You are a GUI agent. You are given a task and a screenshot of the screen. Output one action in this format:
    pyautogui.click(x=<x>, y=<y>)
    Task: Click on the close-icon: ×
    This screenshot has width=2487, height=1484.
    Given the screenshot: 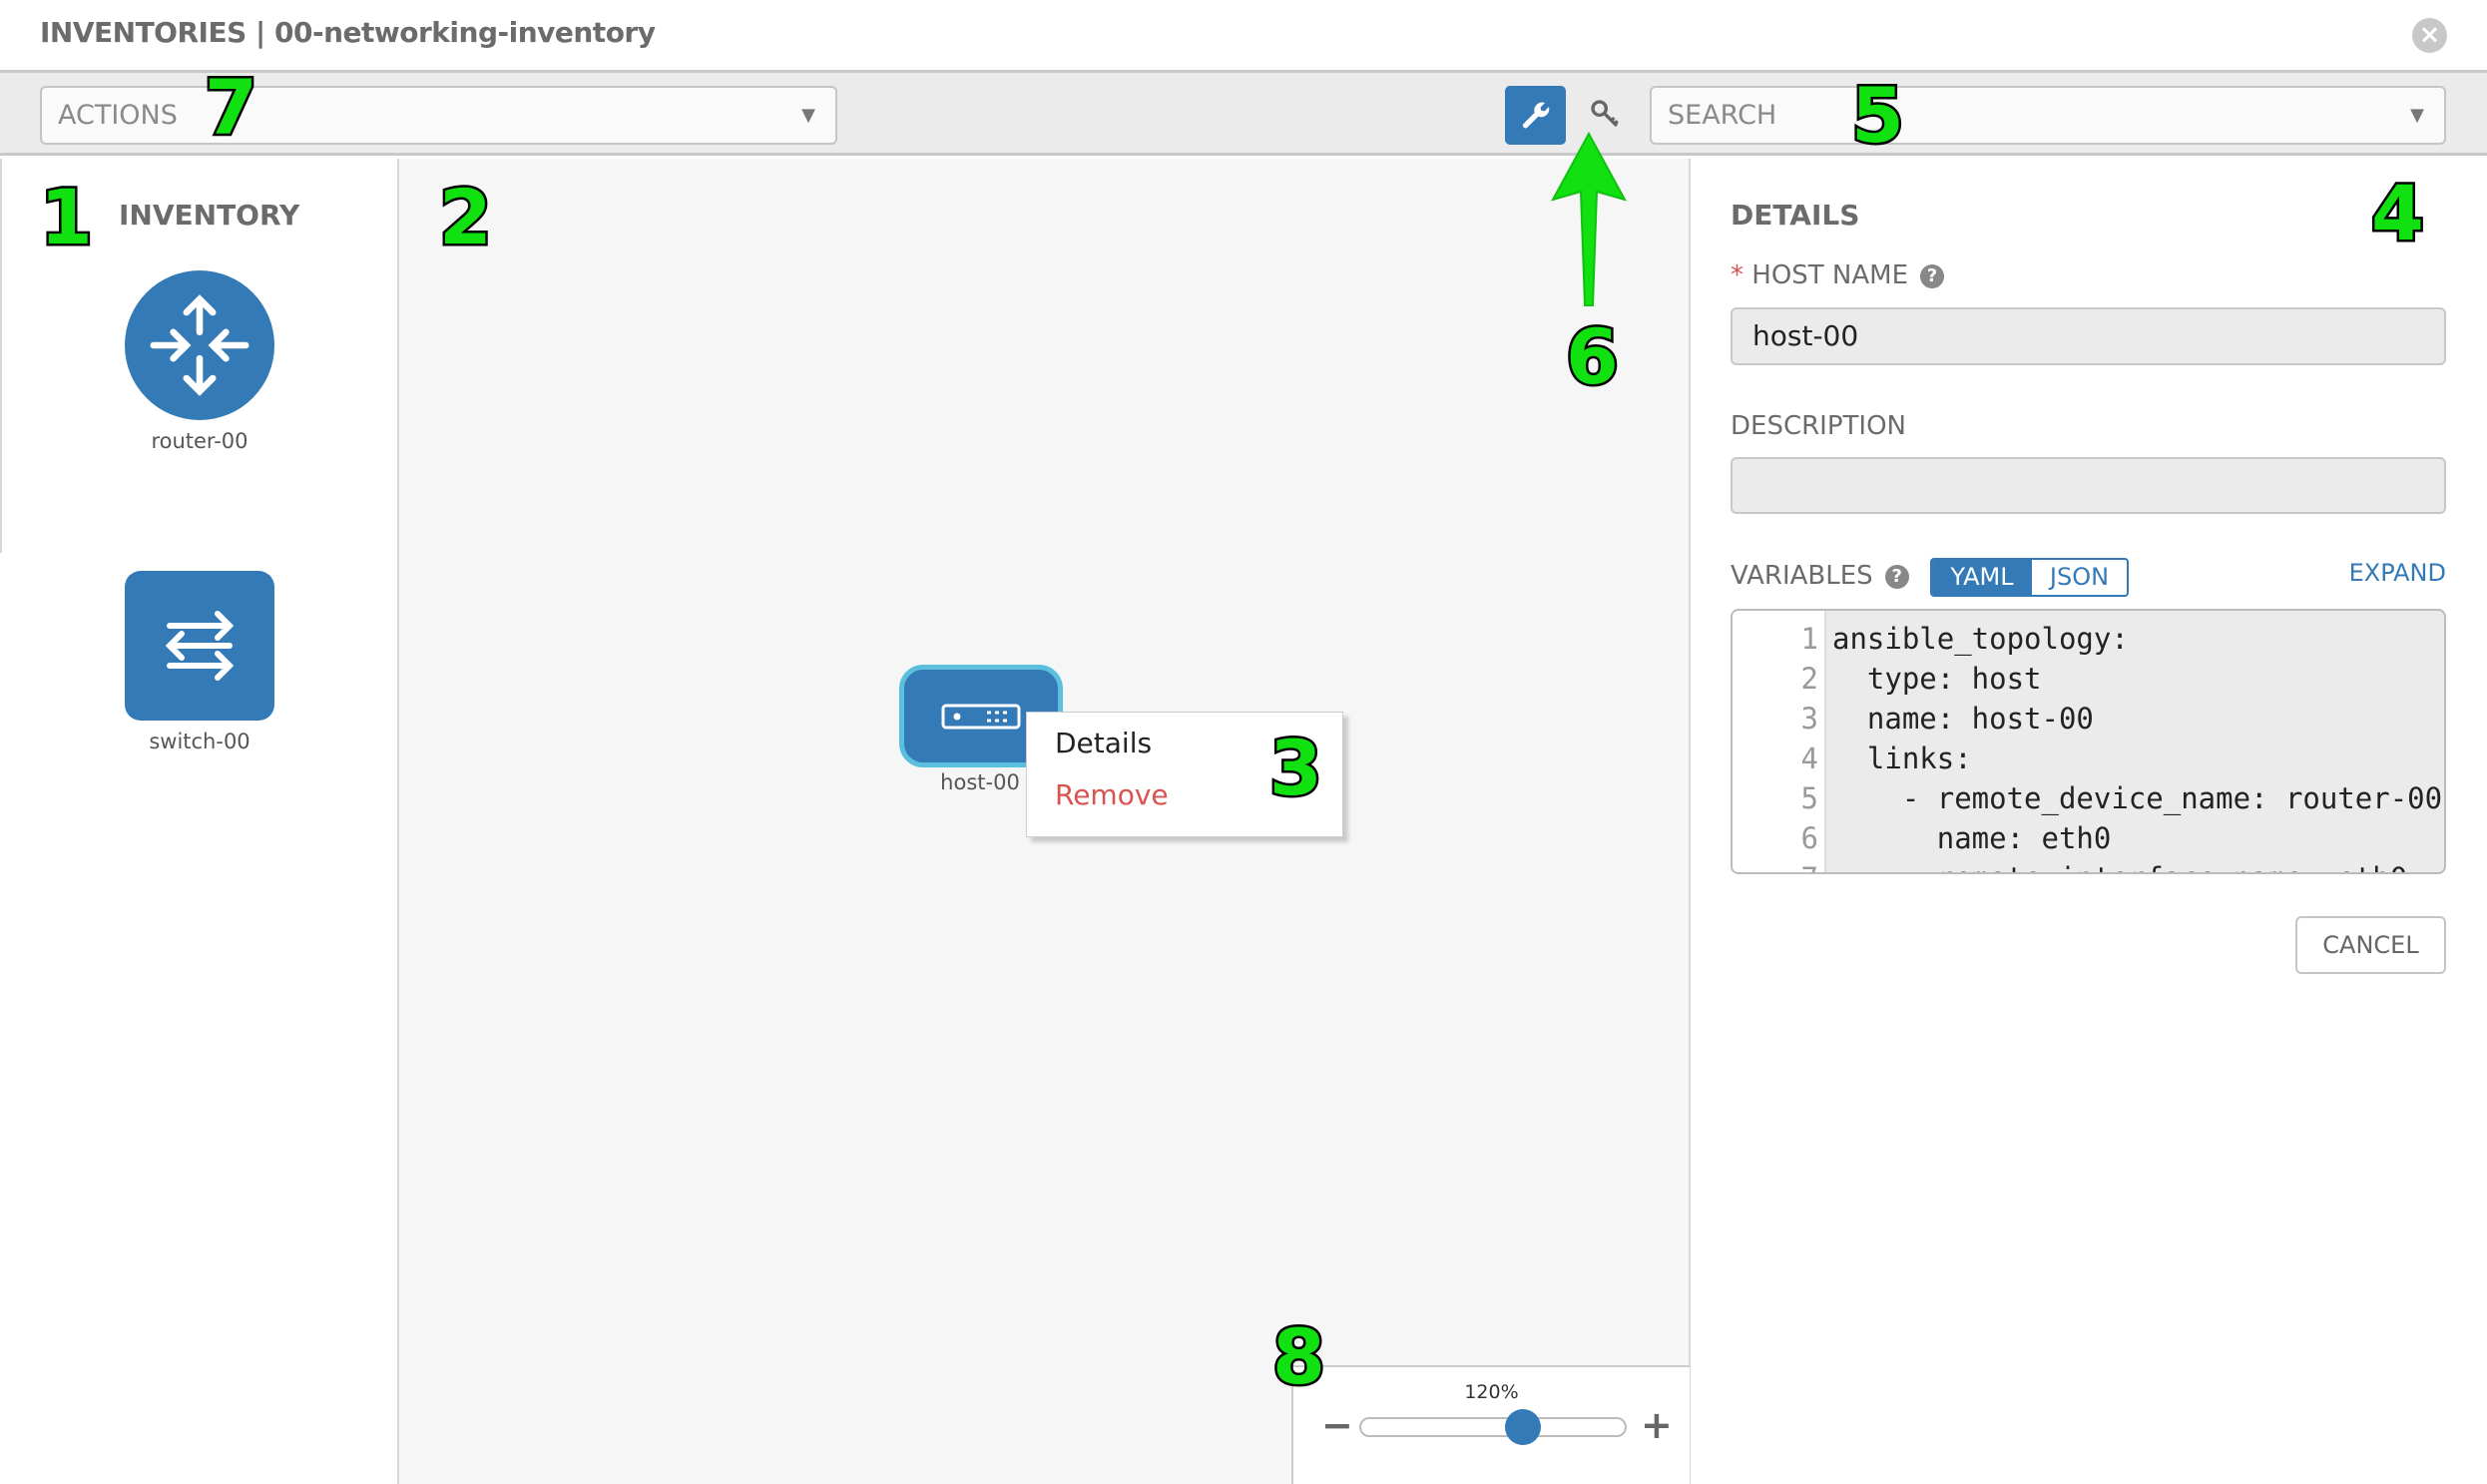 What is the action you would take?
    pyautogui.click(x=2429, y=35)
    